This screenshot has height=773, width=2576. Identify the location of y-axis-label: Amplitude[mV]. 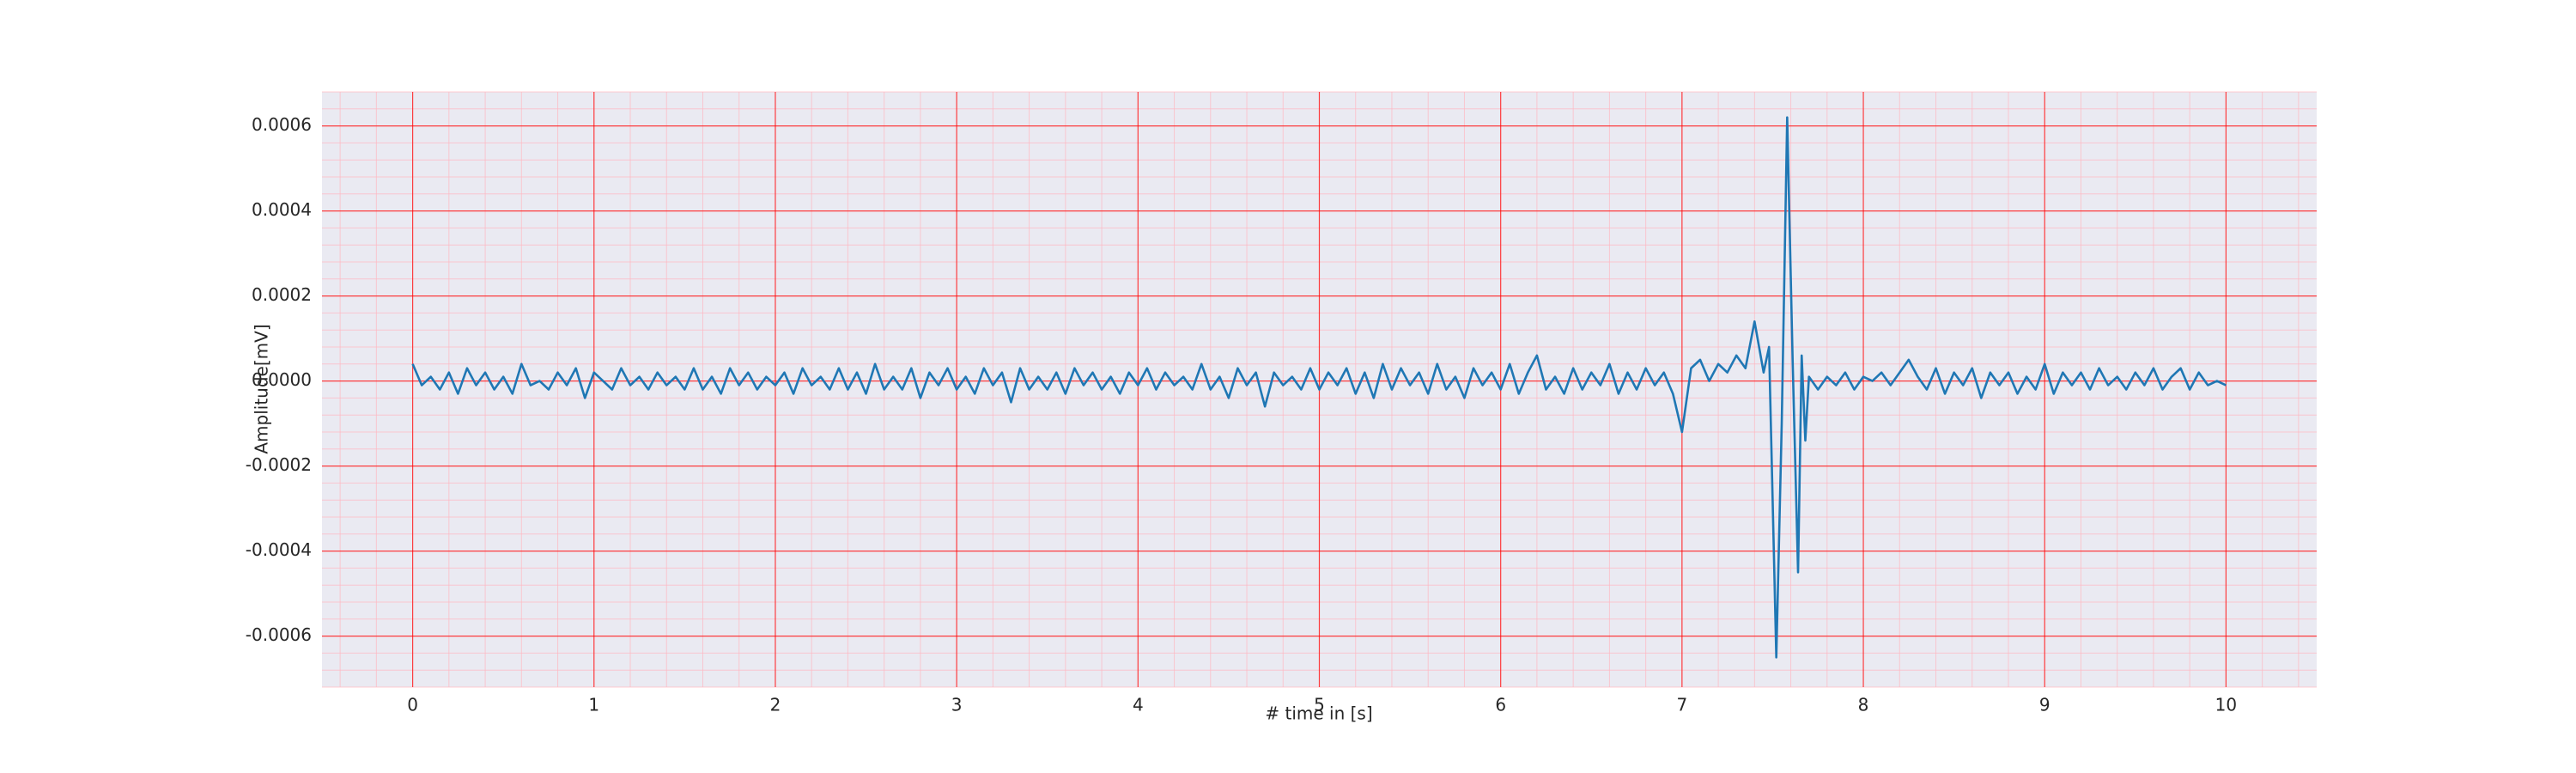
(262, 388).